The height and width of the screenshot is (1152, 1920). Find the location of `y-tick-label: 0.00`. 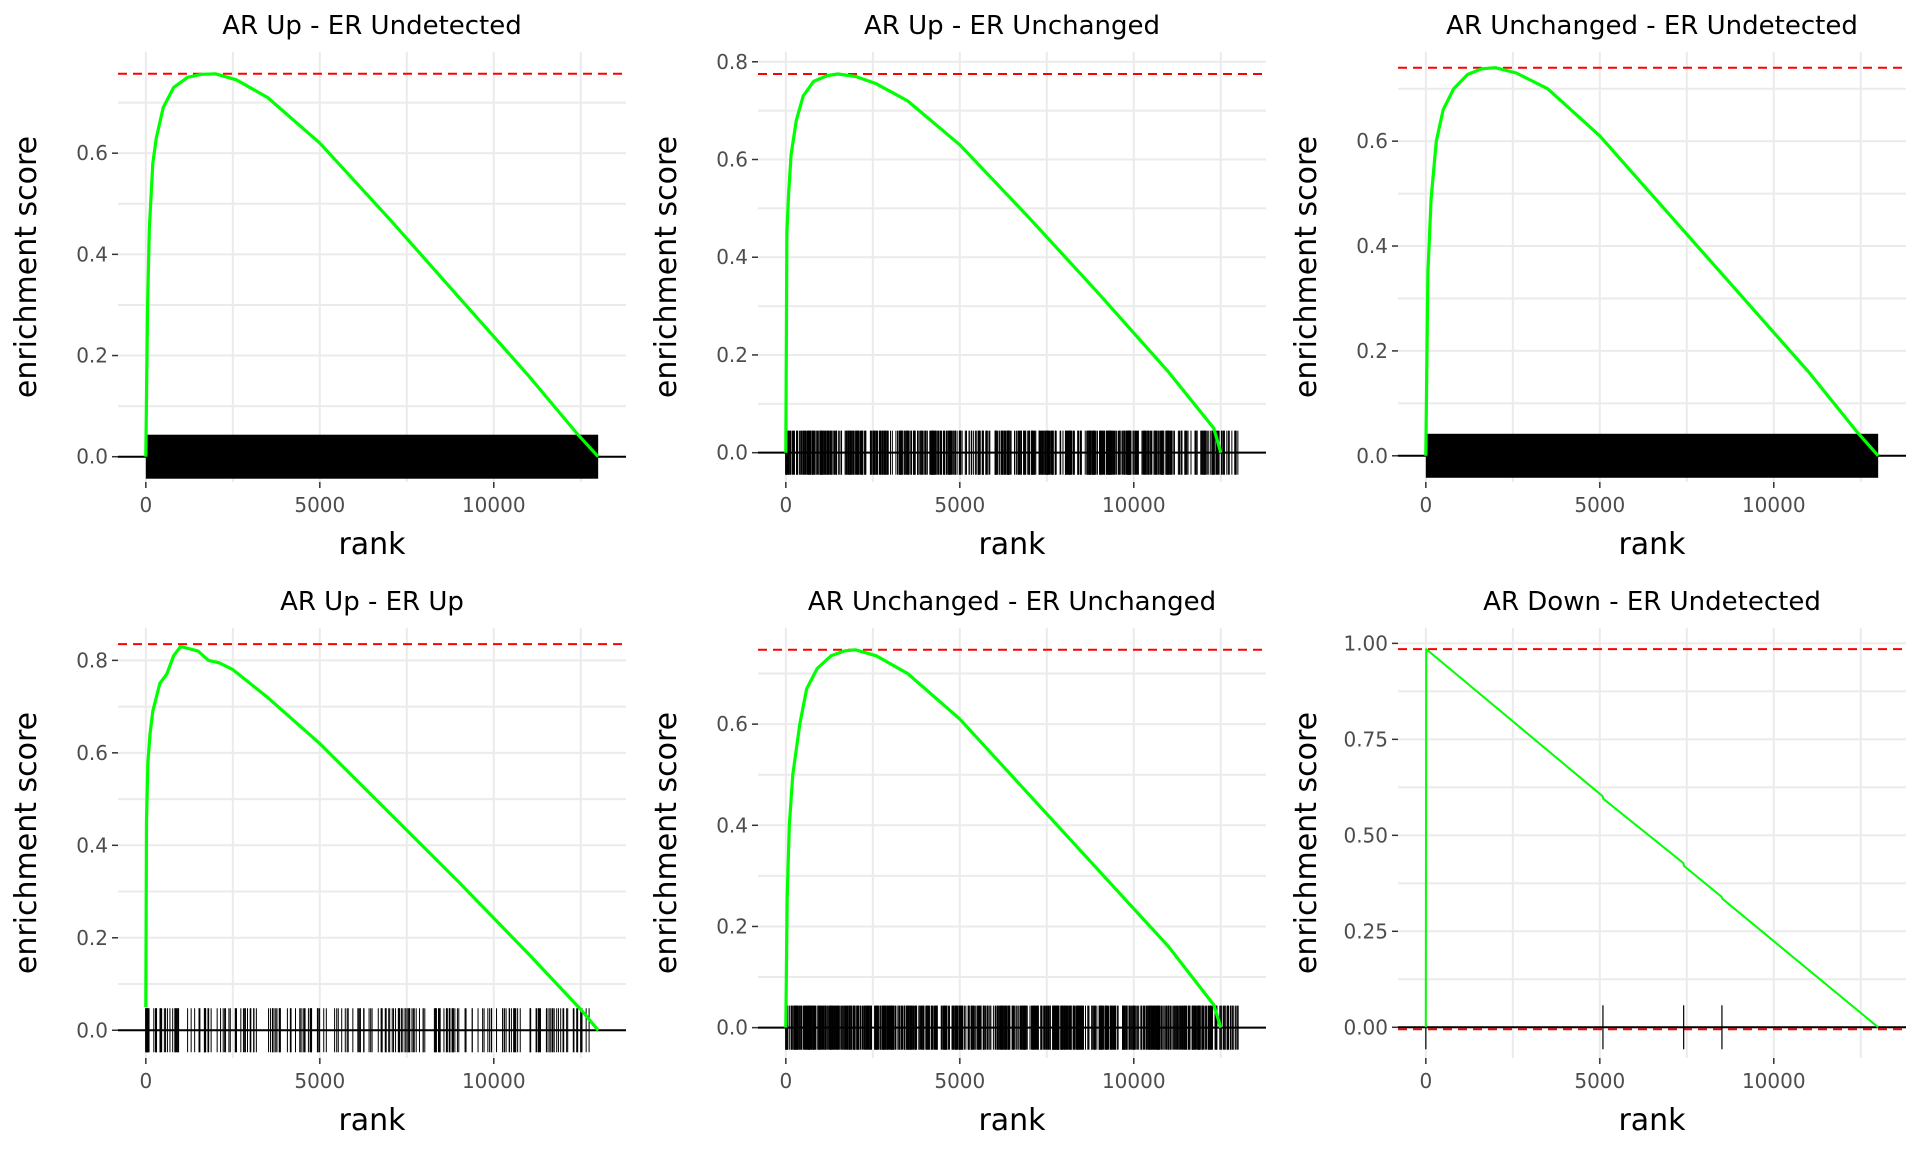

y-tick-label: 0.00 is located at coordinates (1365, 1027).